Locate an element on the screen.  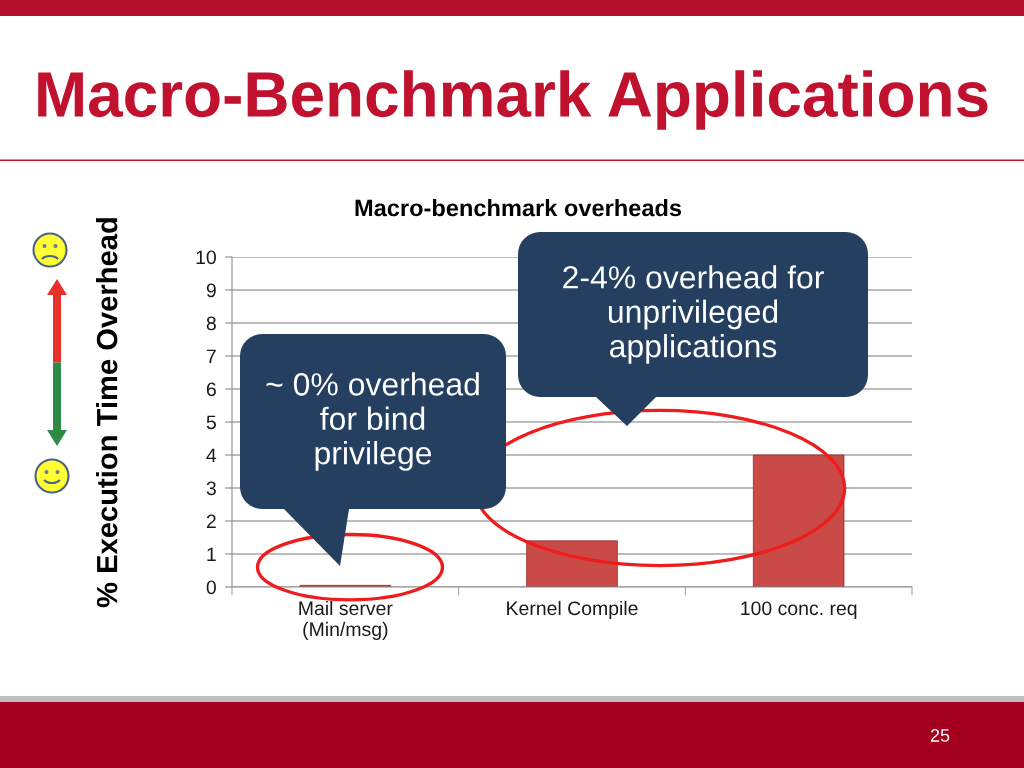
y-tick-label: 4 is located at coordinates (211, 455).